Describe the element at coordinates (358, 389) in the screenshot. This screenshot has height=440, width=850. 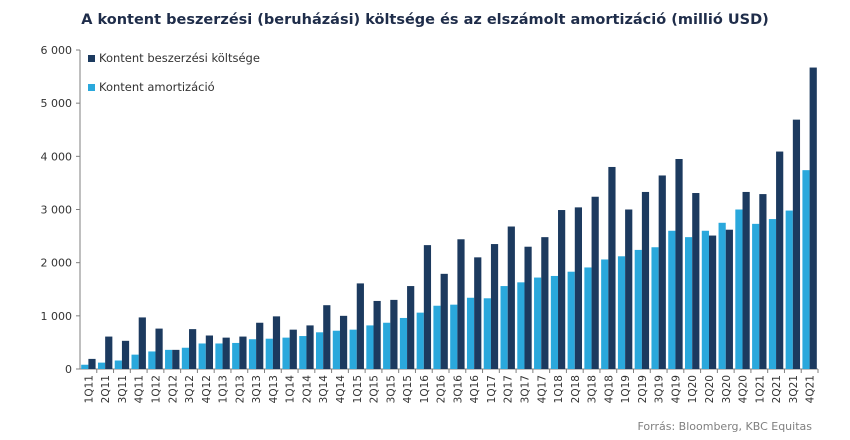
I see `x-tick-label: 1Q15` at that location.